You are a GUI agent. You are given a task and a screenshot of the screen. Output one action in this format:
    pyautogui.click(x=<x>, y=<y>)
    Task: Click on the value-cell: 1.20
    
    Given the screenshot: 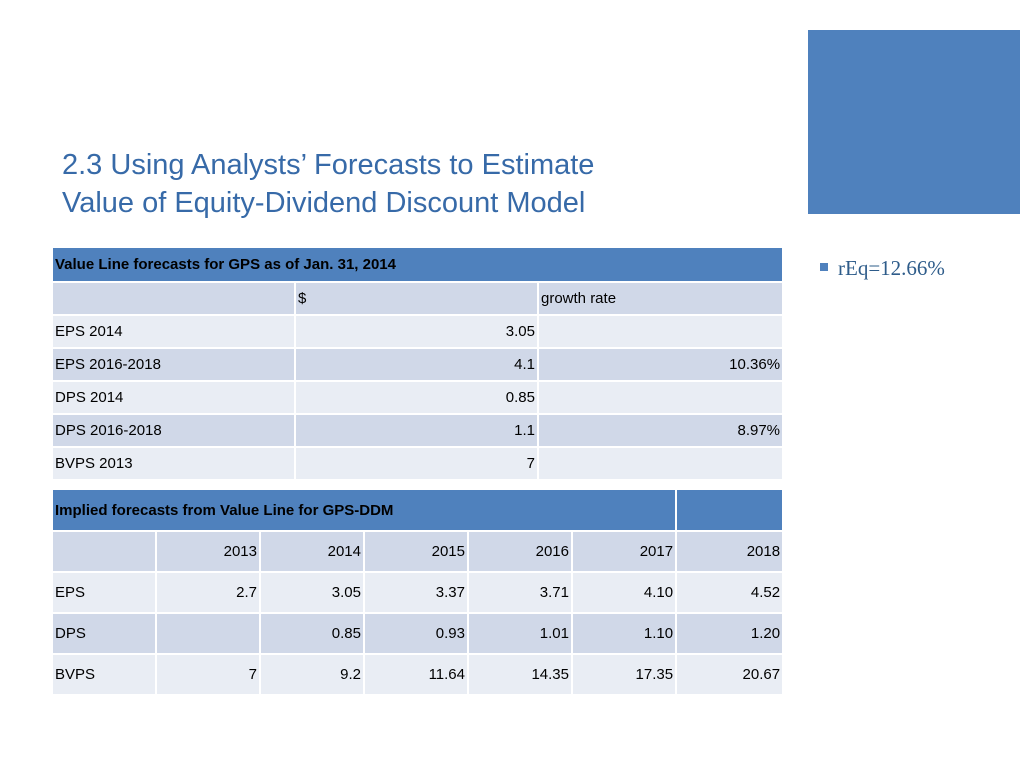 What is the action you would take?
    pyautogui.click(x=730, y=633)
    